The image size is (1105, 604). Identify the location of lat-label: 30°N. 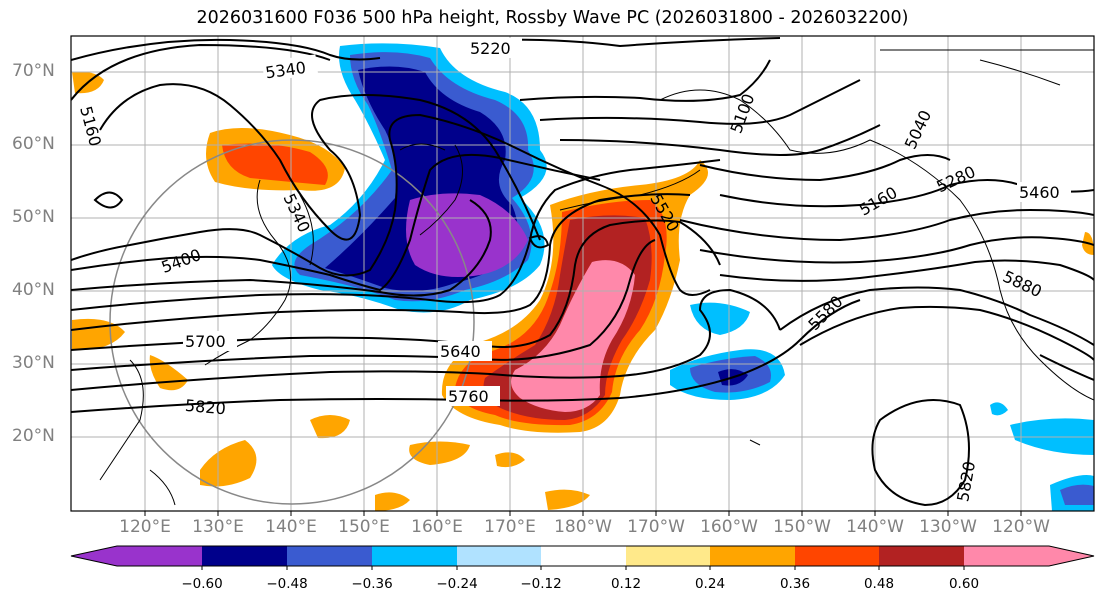
(33, 363).